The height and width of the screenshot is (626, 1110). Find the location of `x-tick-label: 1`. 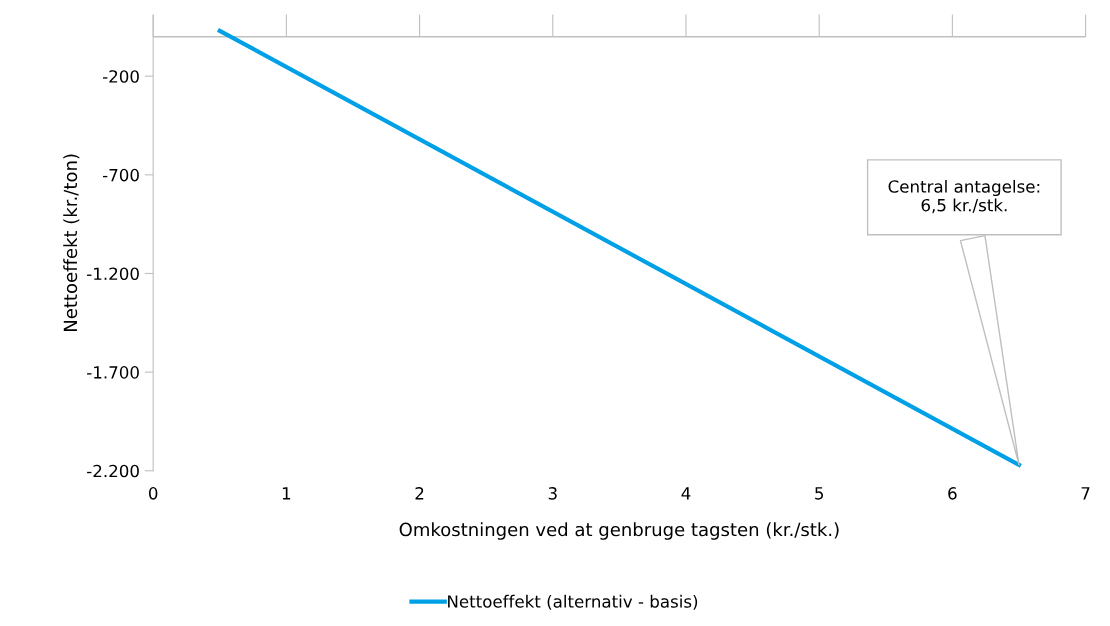

x-tick-label: 1 is located at coordinates (286, 493).